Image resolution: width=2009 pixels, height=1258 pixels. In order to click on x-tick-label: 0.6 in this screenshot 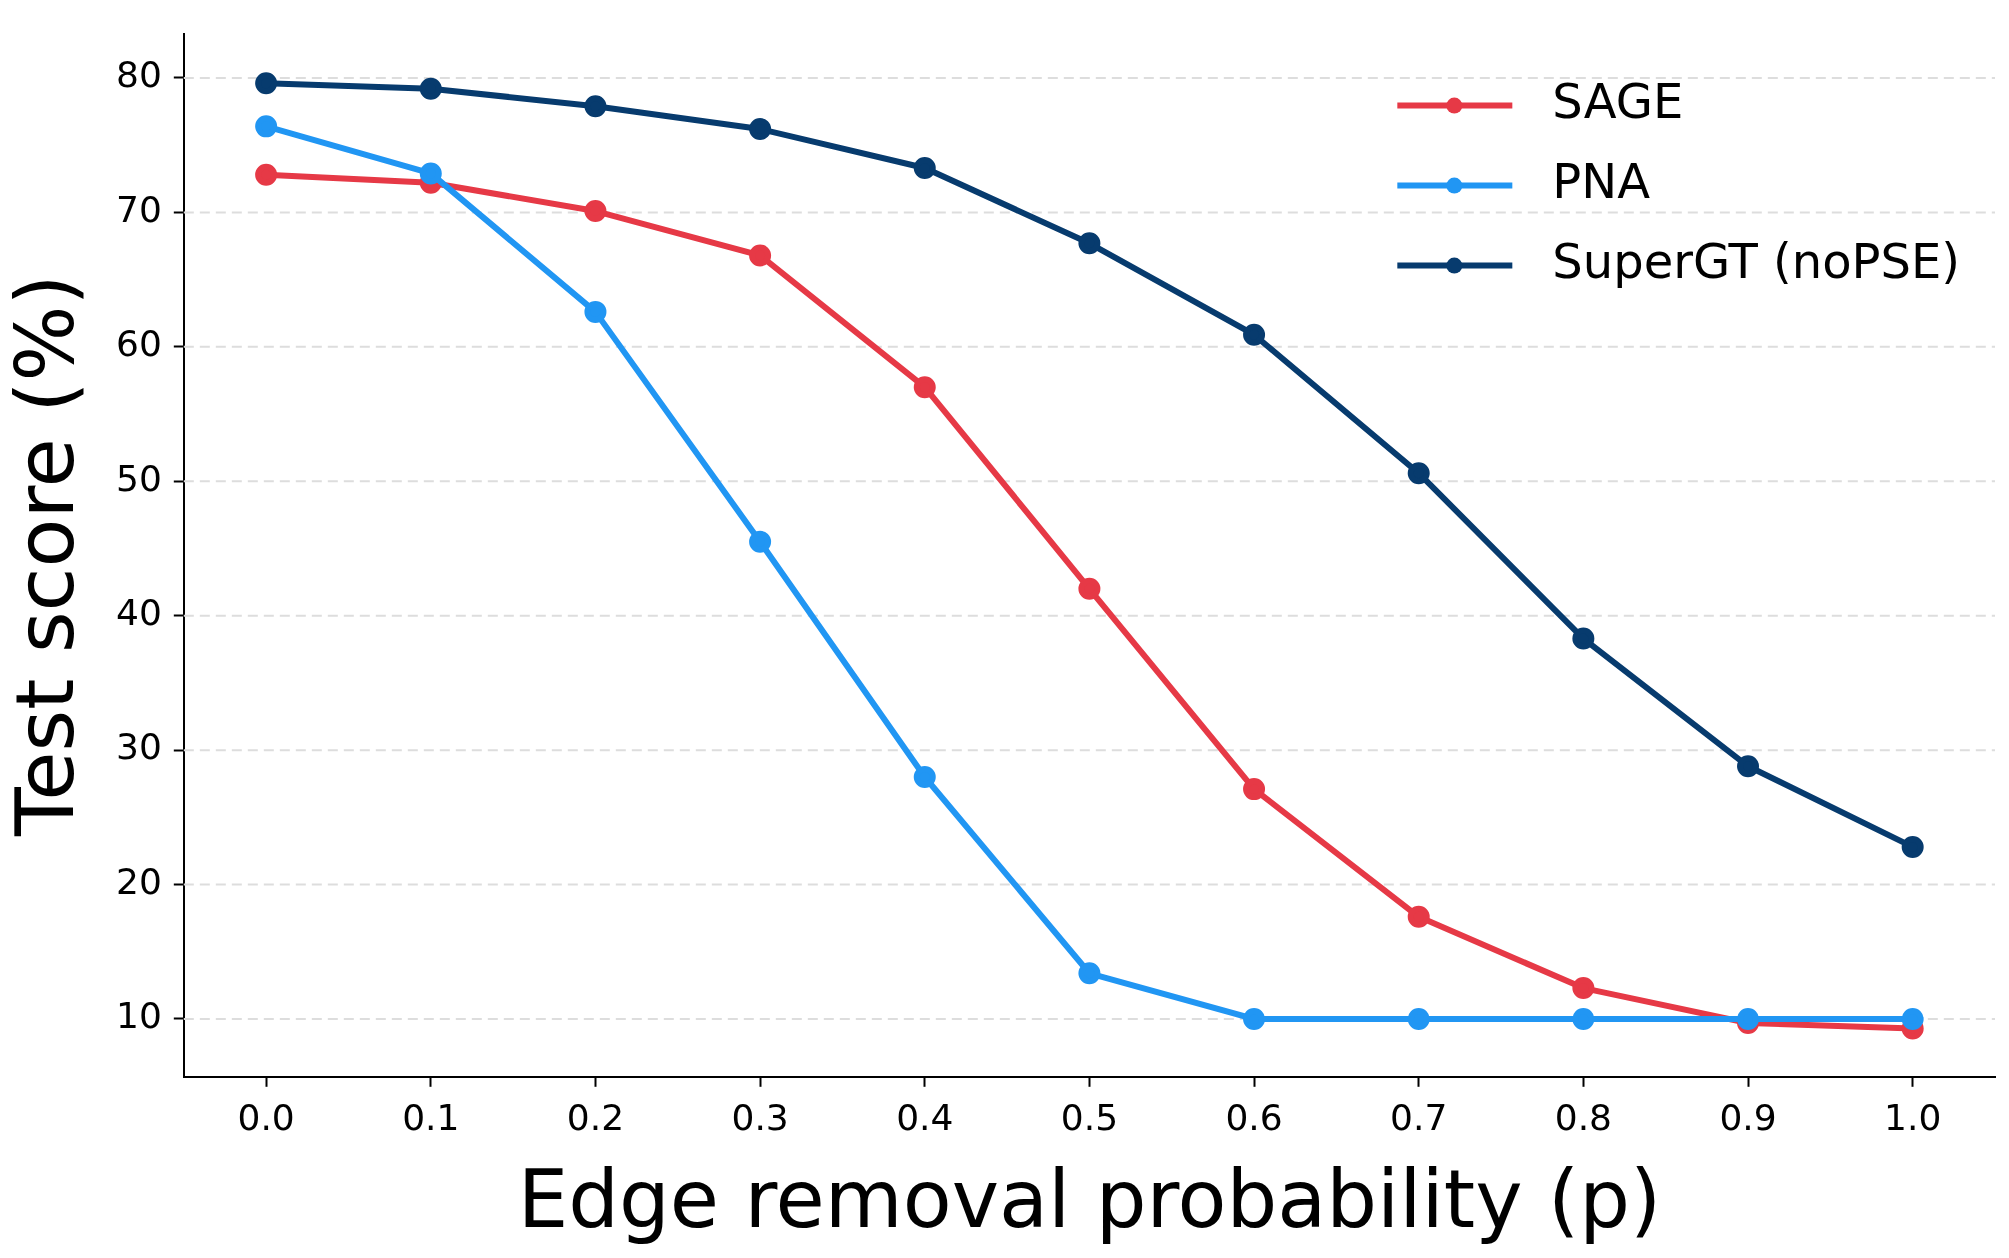, I will do `click(1254, 1117)`.